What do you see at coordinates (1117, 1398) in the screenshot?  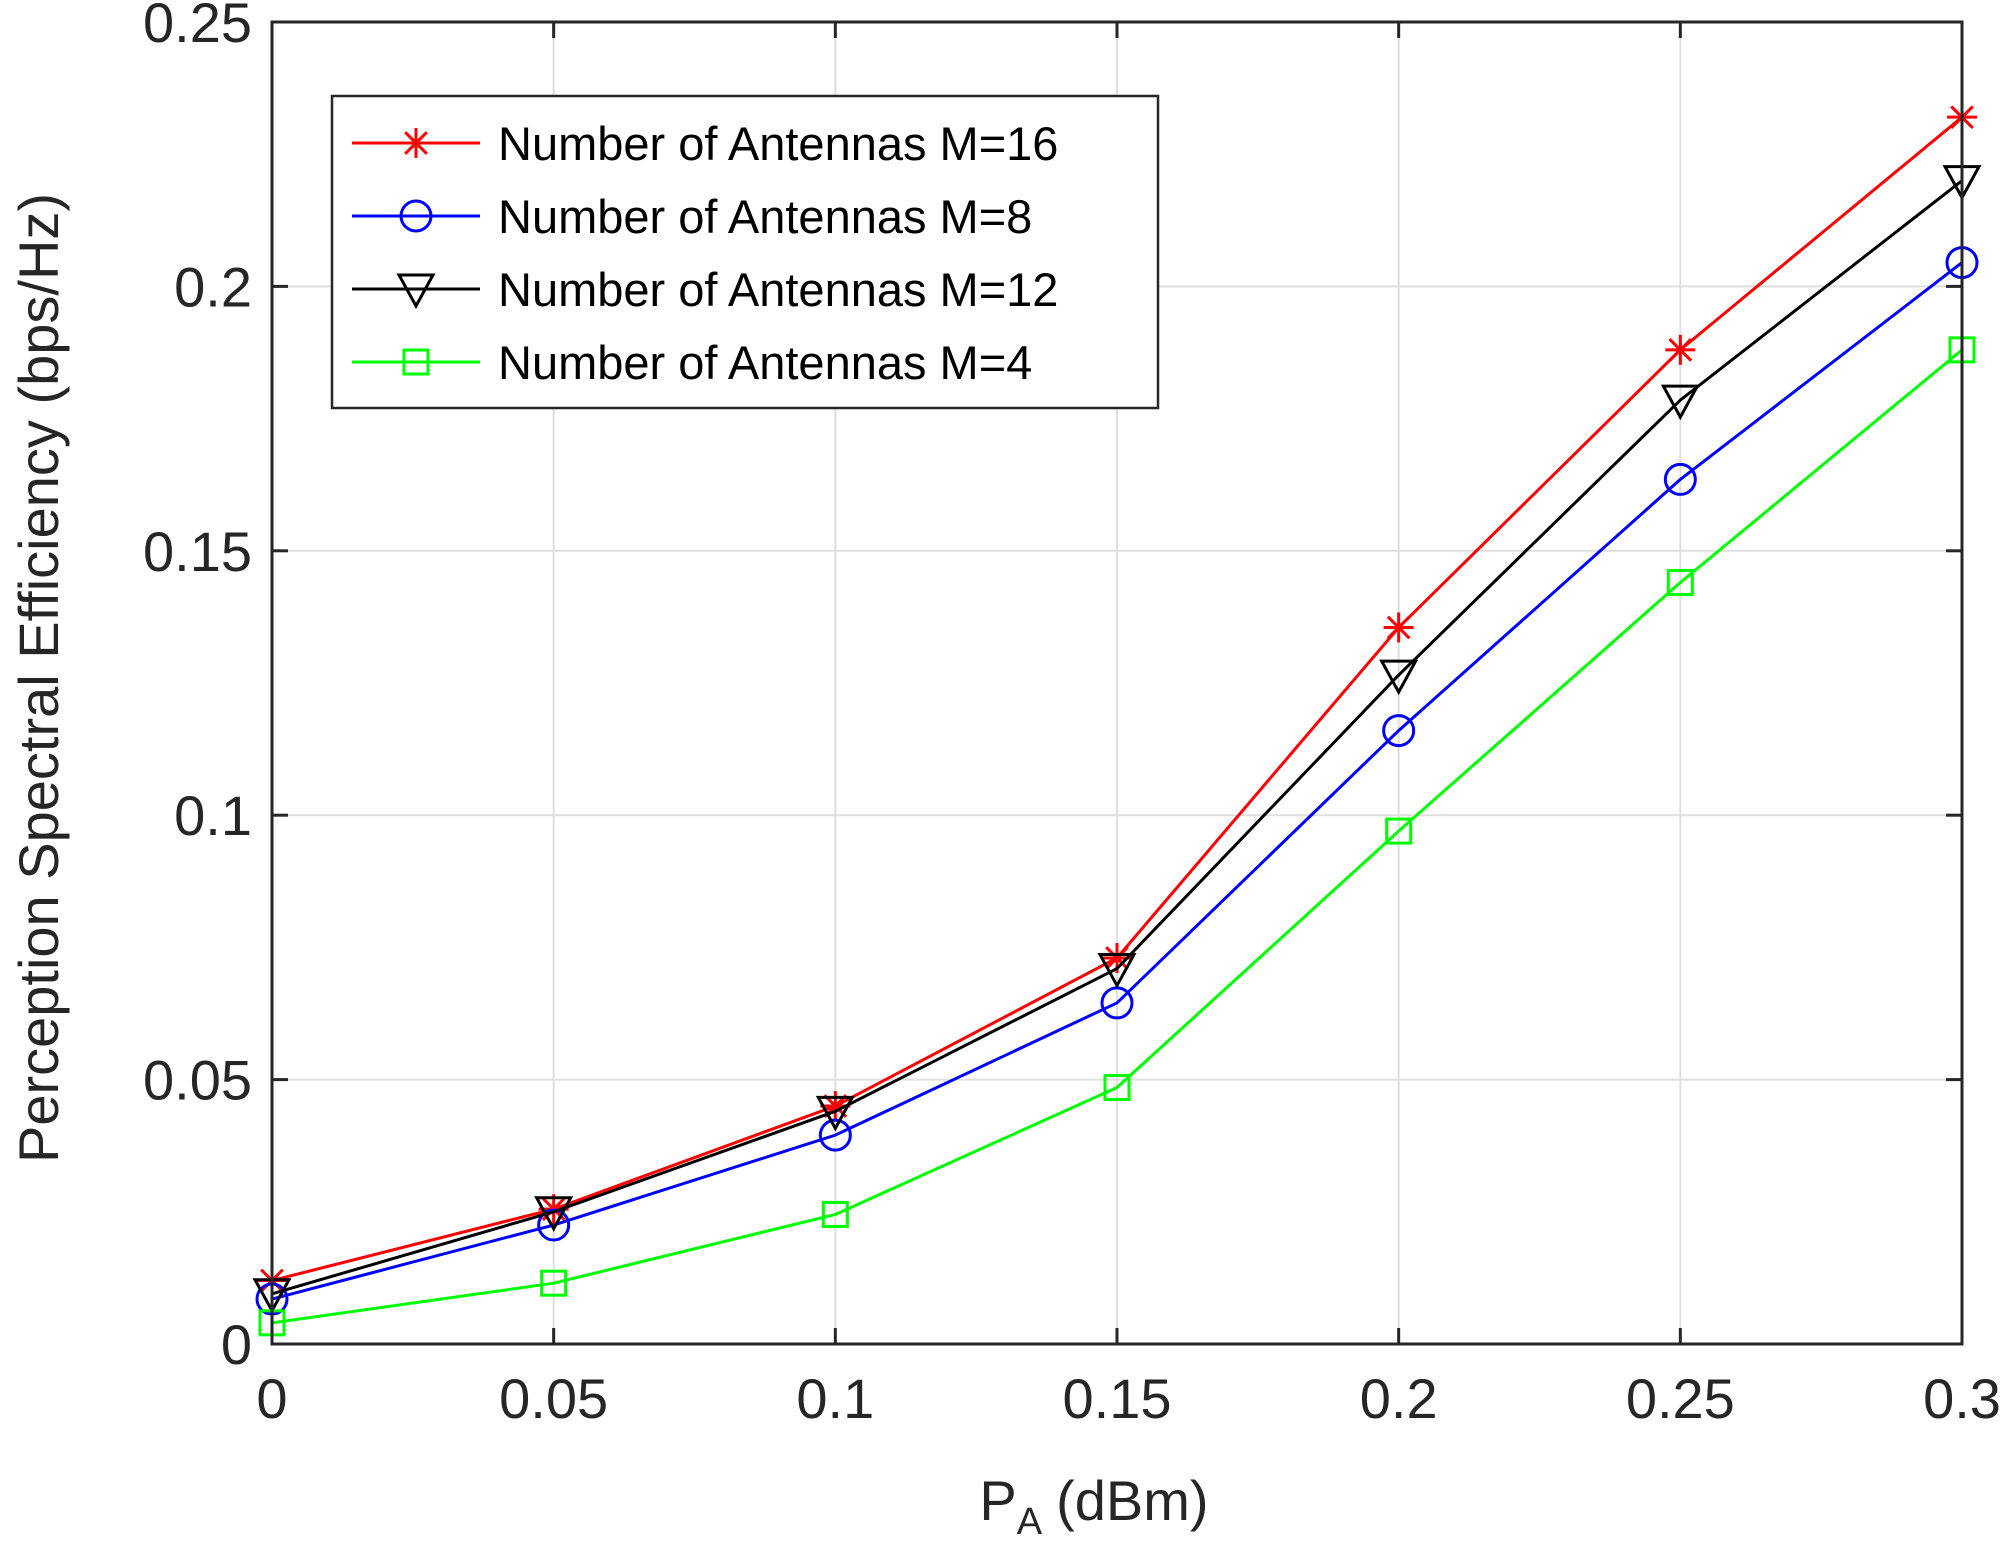 I see `x-tick-label: 0.15` at bounding box center [1117, 1398].